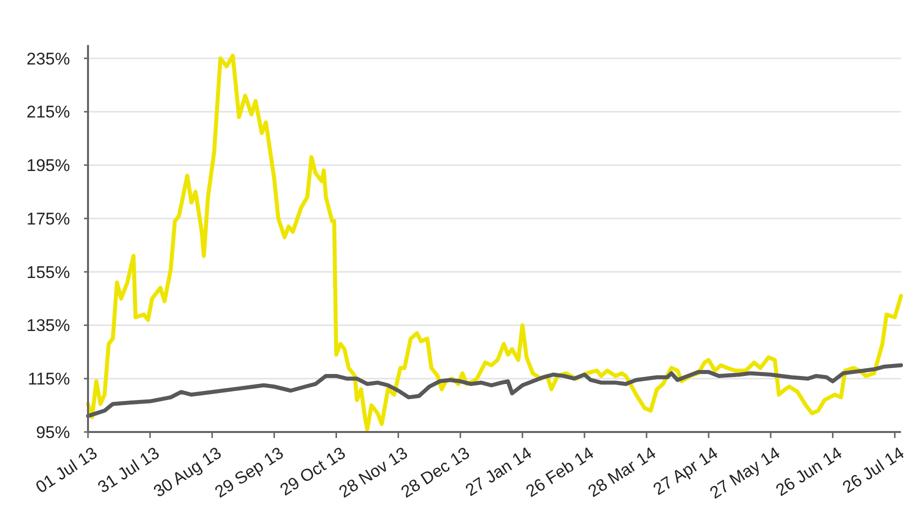  I want to click on y-tick-label: 95%, so click(53, 432).